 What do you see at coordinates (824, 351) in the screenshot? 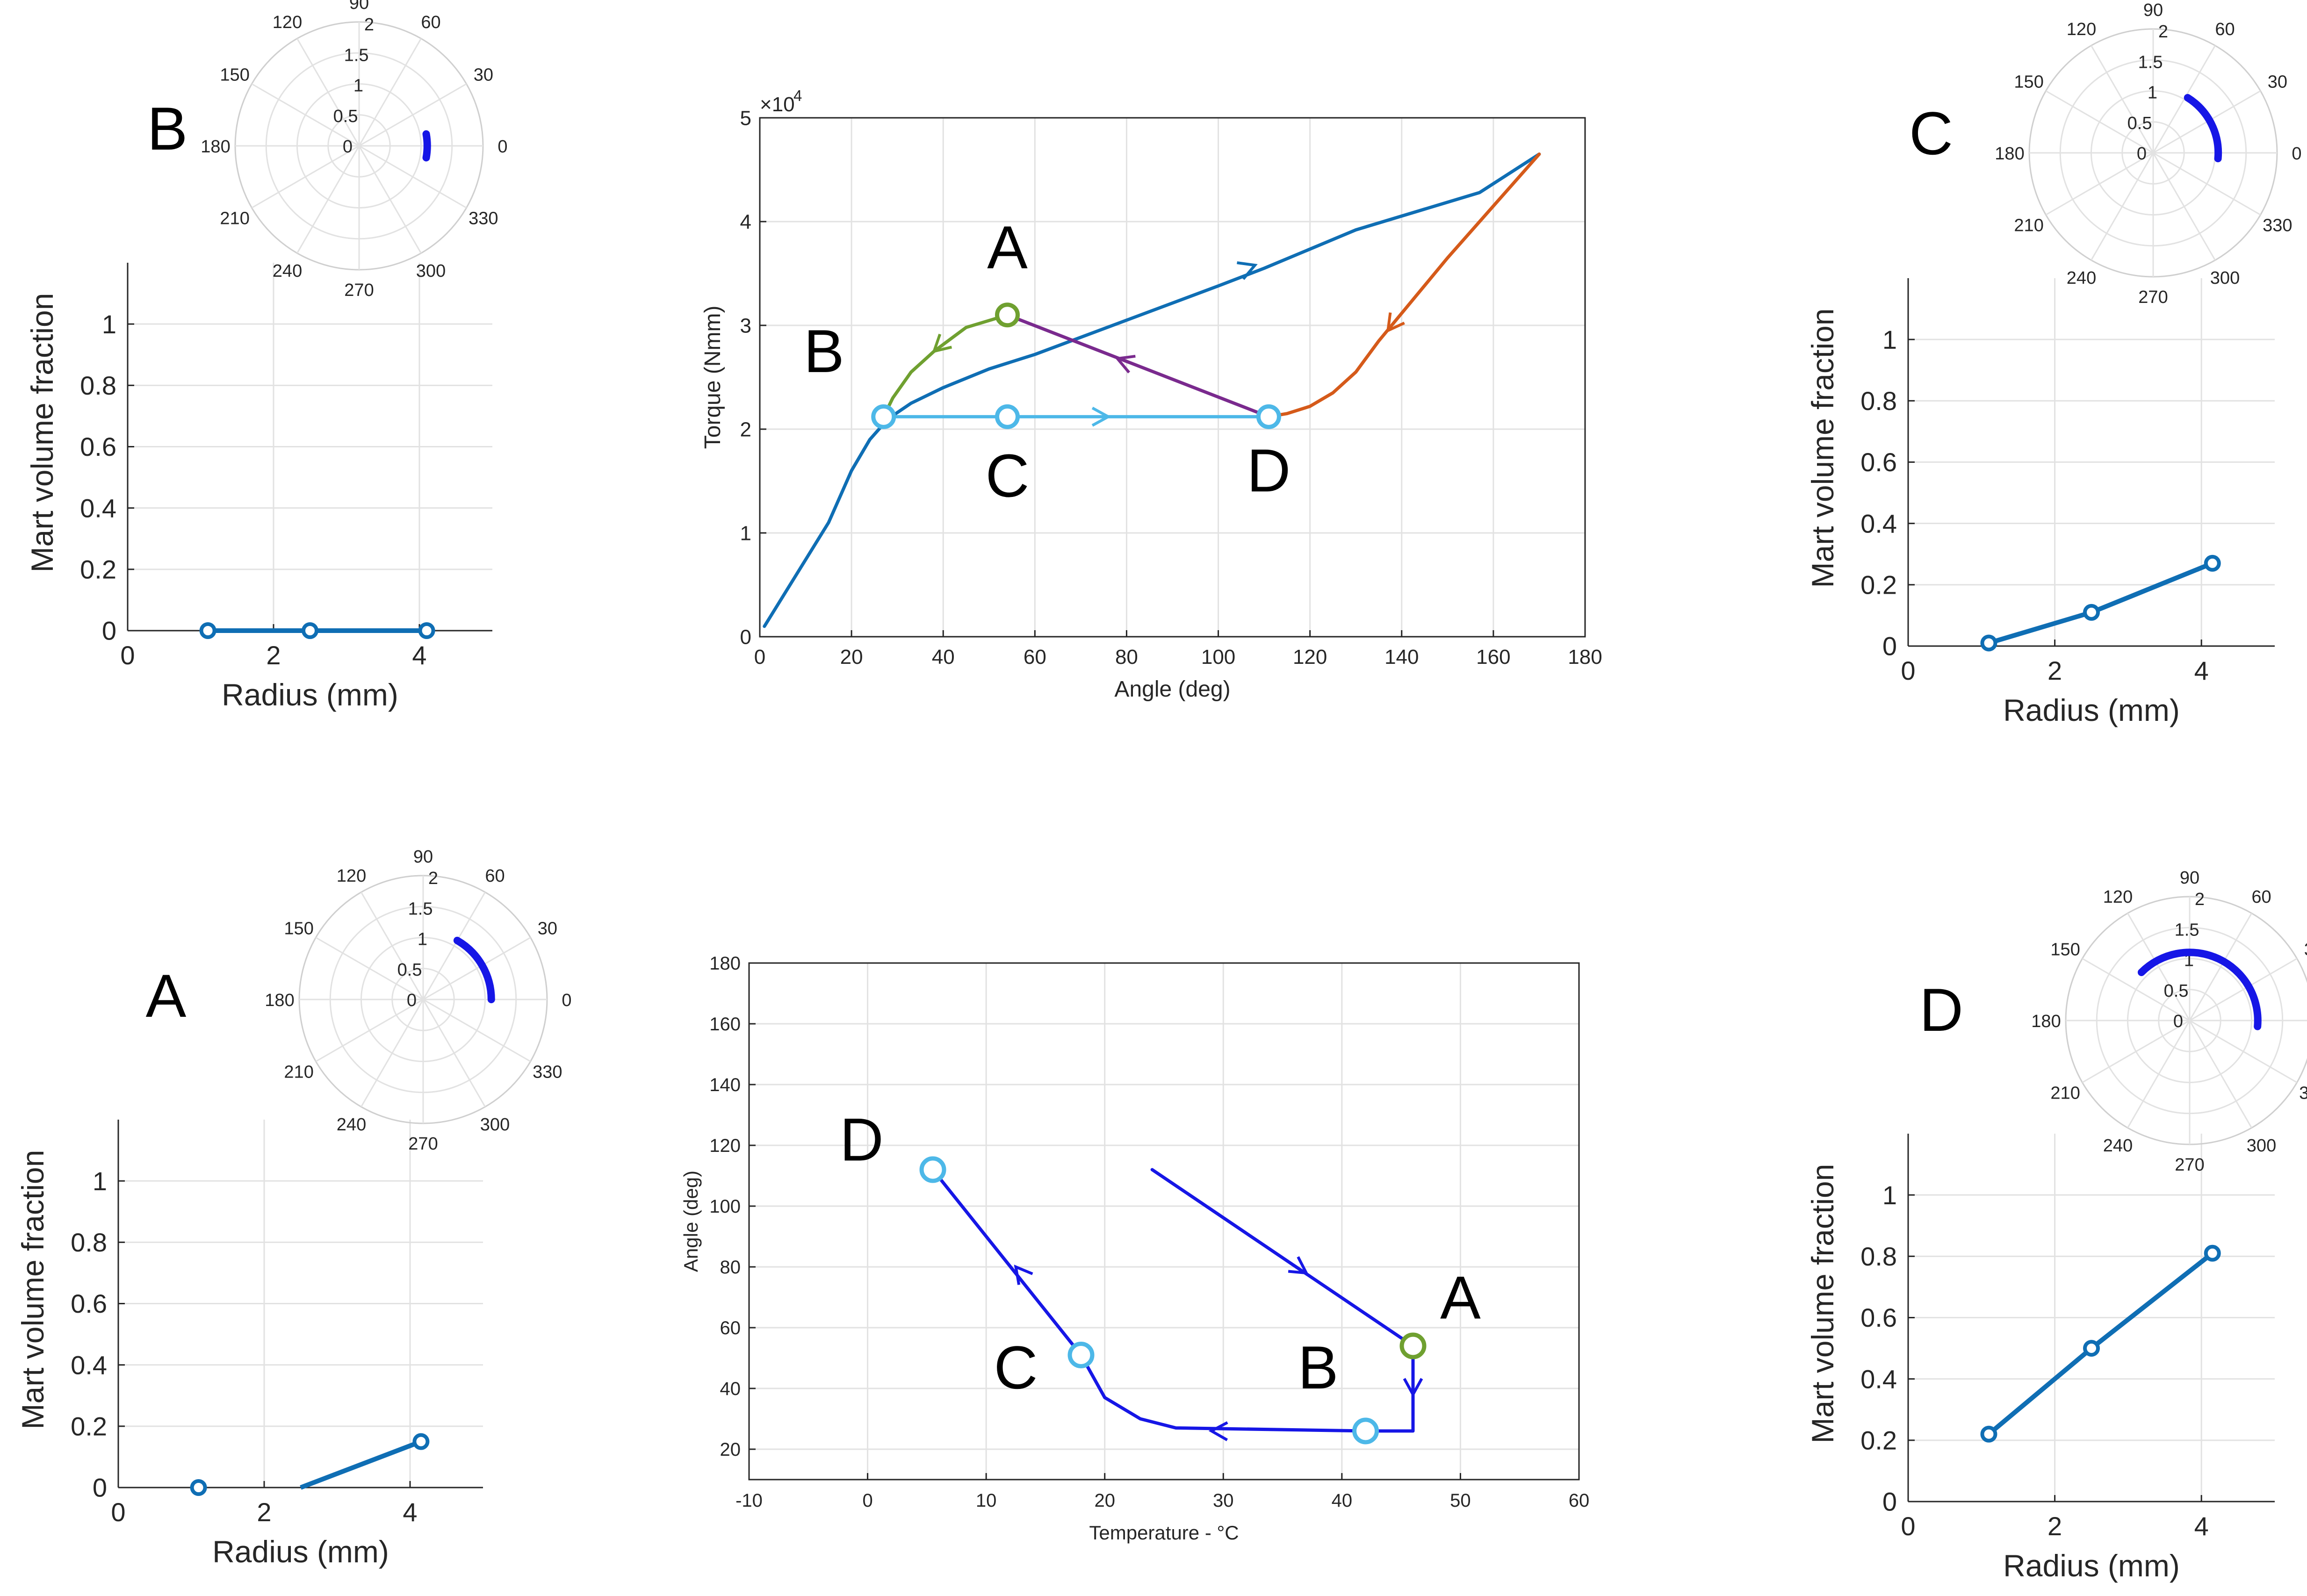
I see `state-label: B` at bounding box center [824, 351].